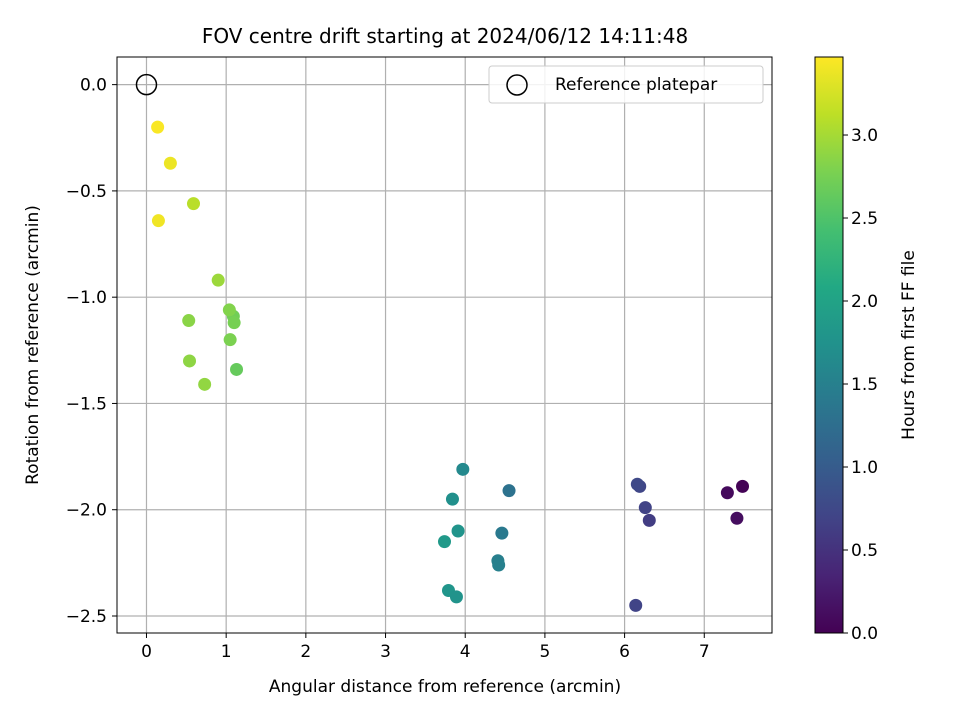 Image resolution: width=960 pixels, height=720 pixels. Describe the element at coordinates (704, 652) in the screenshot. I see `x-tick-label: 7` at that location.